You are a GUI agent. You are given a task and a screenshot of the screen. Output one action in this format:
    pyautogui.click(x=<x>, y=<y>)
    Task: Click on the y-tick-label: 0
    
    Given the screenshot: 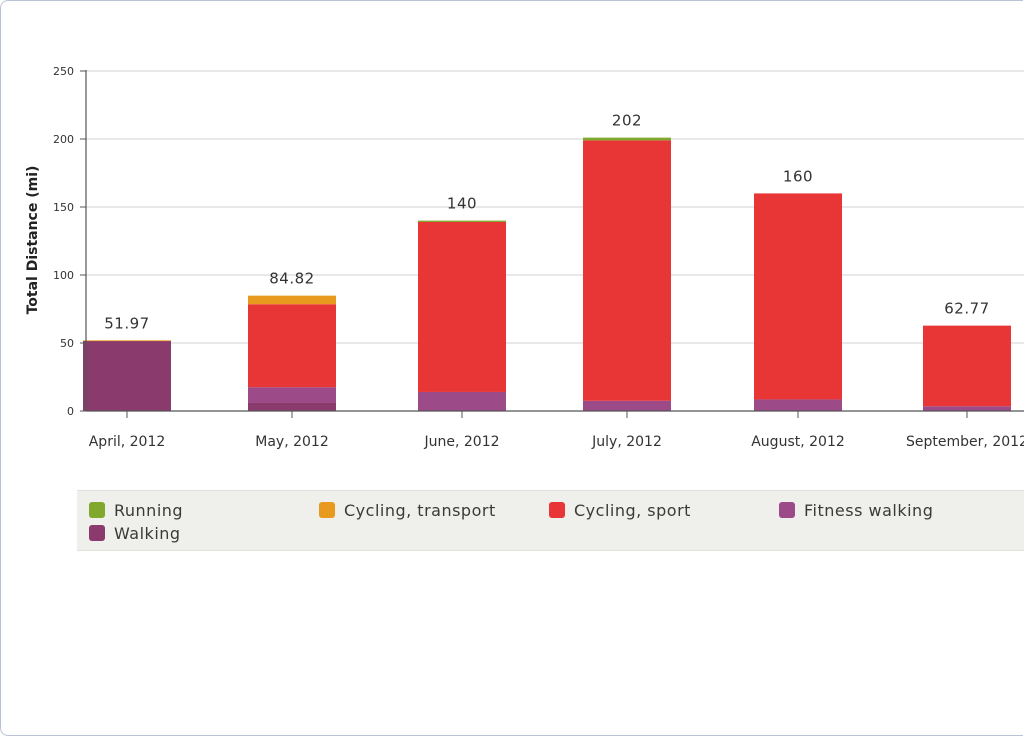 What is the action you would take?
    pyautogui.click(x=70, y=411)
    